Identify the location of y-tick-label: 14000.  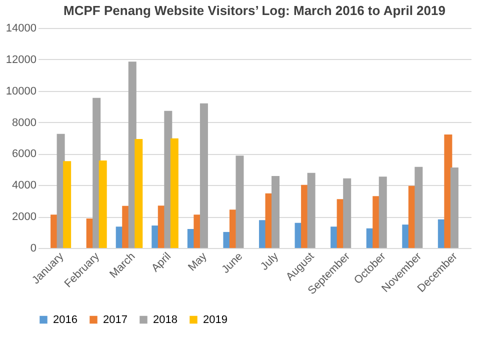
(21, 28).